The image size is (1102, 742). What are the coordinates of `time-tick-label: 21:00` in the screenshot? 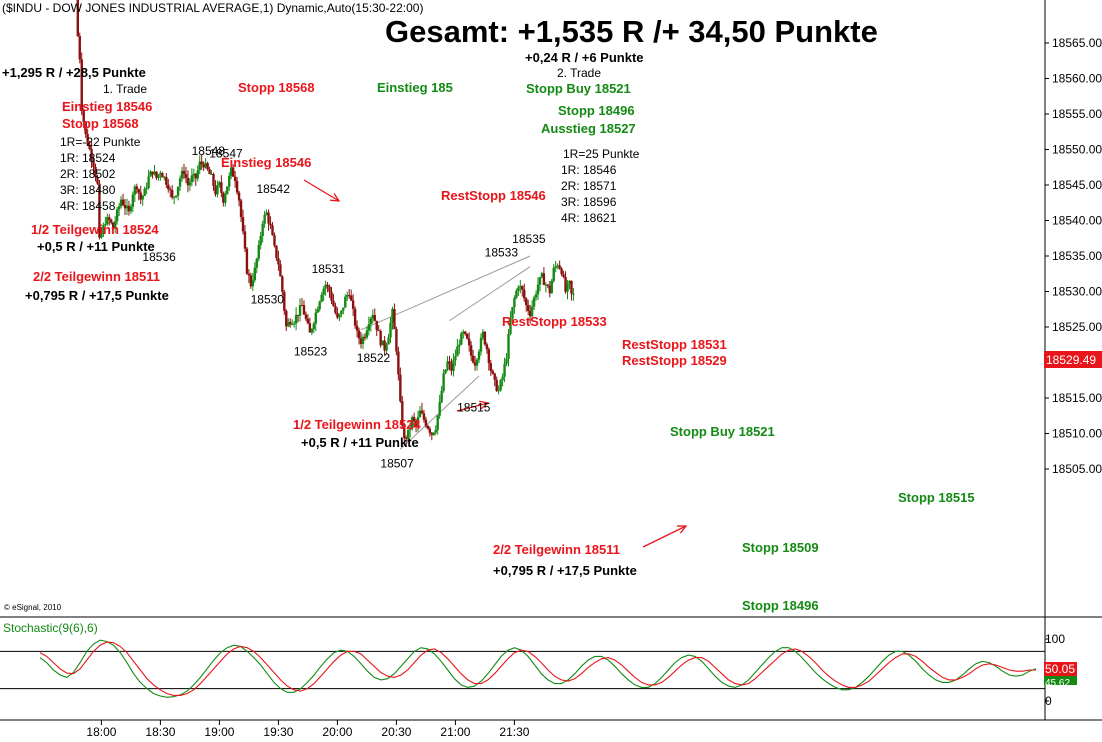 It's located at (455, 732).